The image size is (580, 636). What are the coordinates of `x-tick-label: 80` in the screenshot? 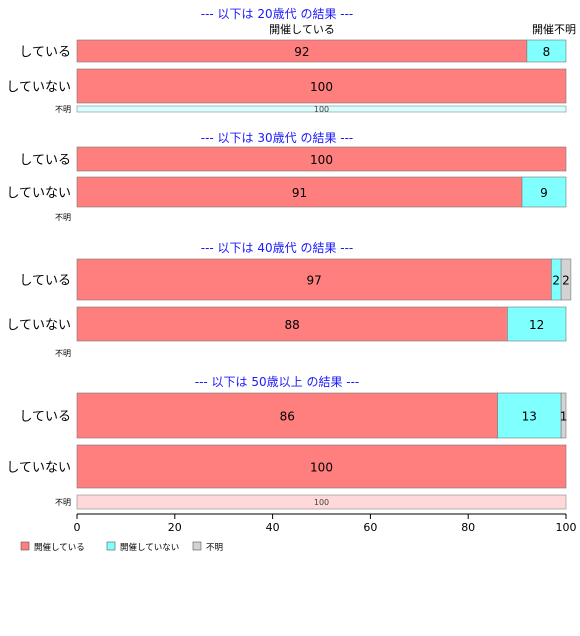 It's located at (468, 527).